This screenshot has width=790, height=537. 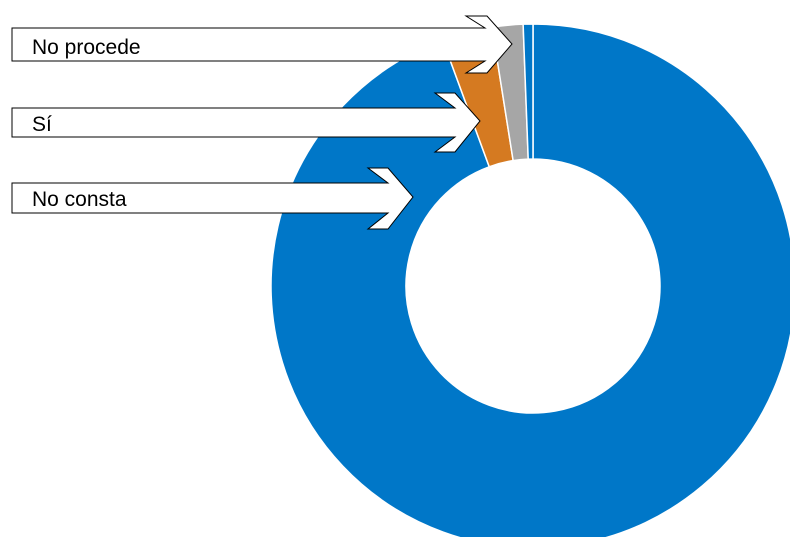 I want to click on callout-no-consta: No consta, so click(x=212, y=198).